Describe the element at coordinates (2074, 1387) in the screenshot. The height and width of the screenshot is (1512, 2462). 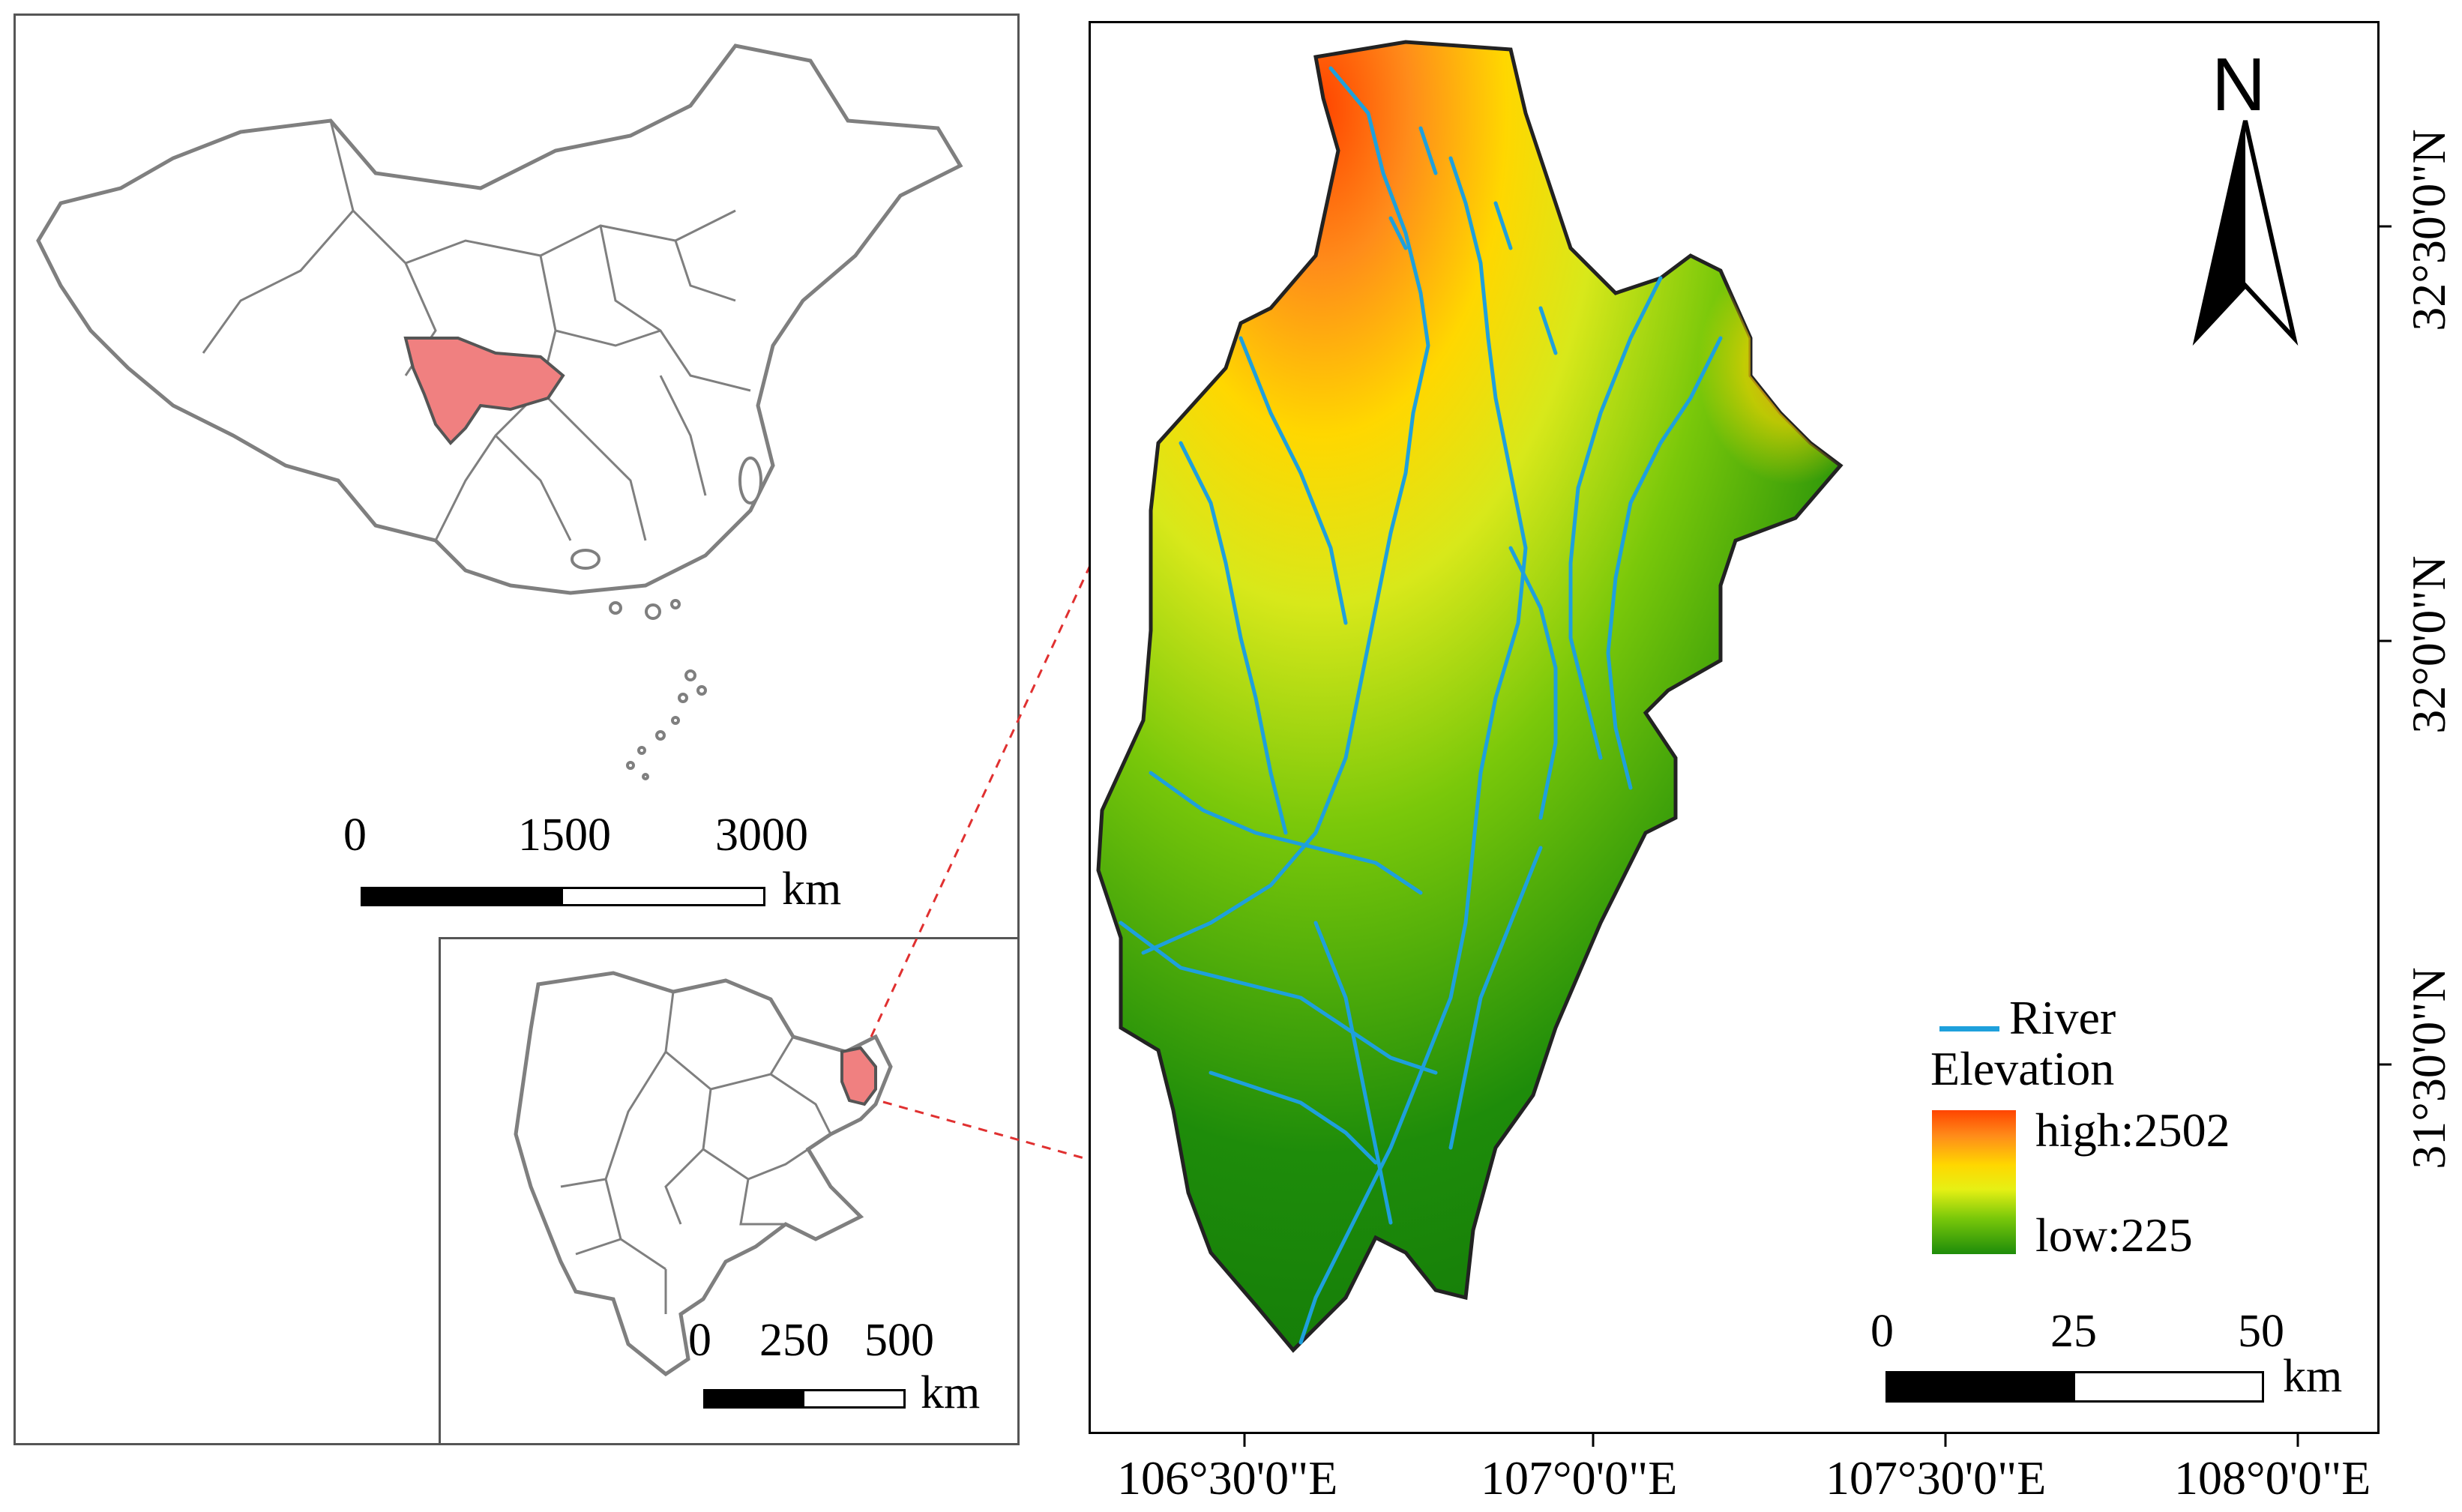
I see `study-scalebar` at that location.